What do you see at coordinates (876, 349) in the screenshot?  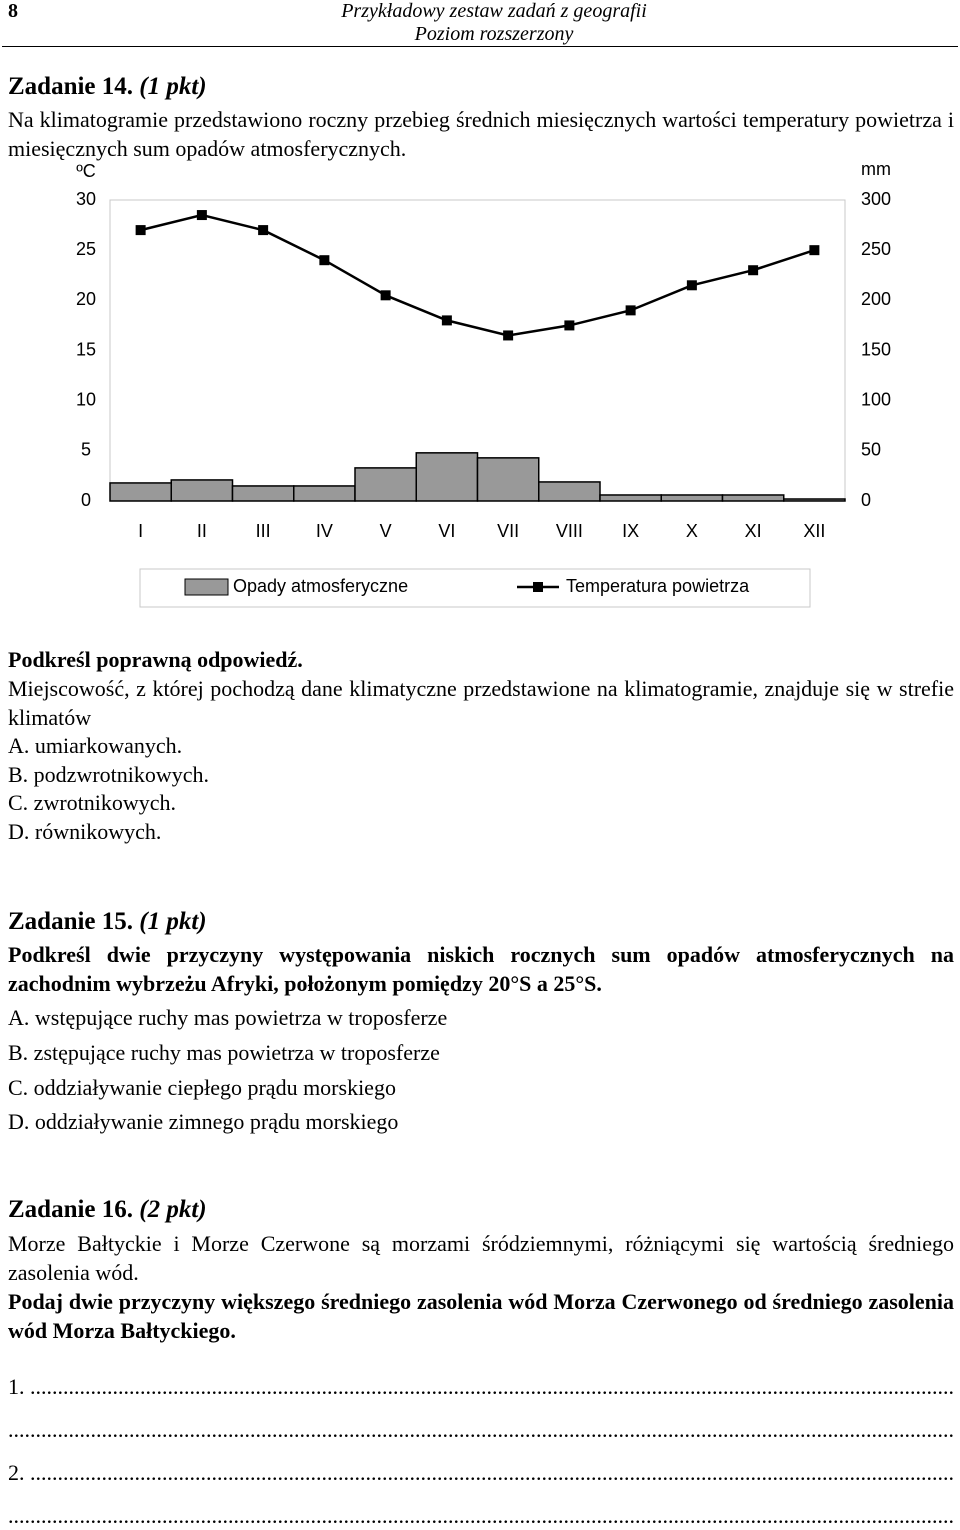 I see `y2-tick-label: 150` at bounding box center [876, 349].